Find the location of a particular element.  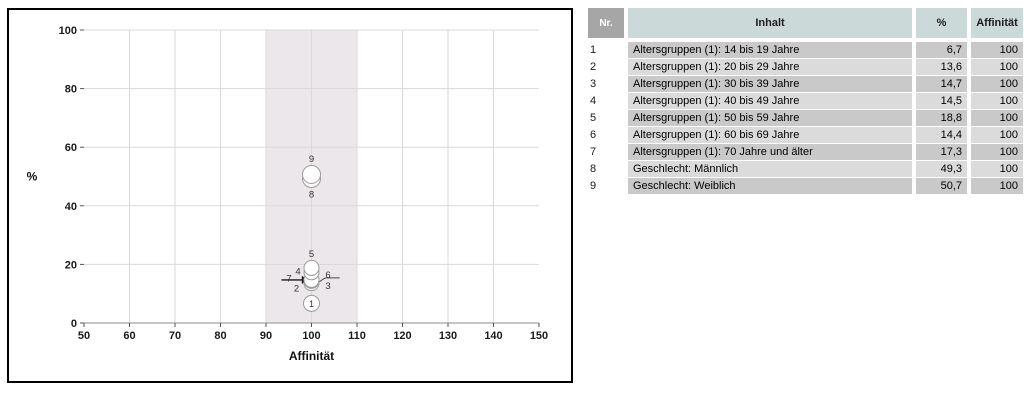

x-tick-label: 60 is located at coordinates (129, 336).